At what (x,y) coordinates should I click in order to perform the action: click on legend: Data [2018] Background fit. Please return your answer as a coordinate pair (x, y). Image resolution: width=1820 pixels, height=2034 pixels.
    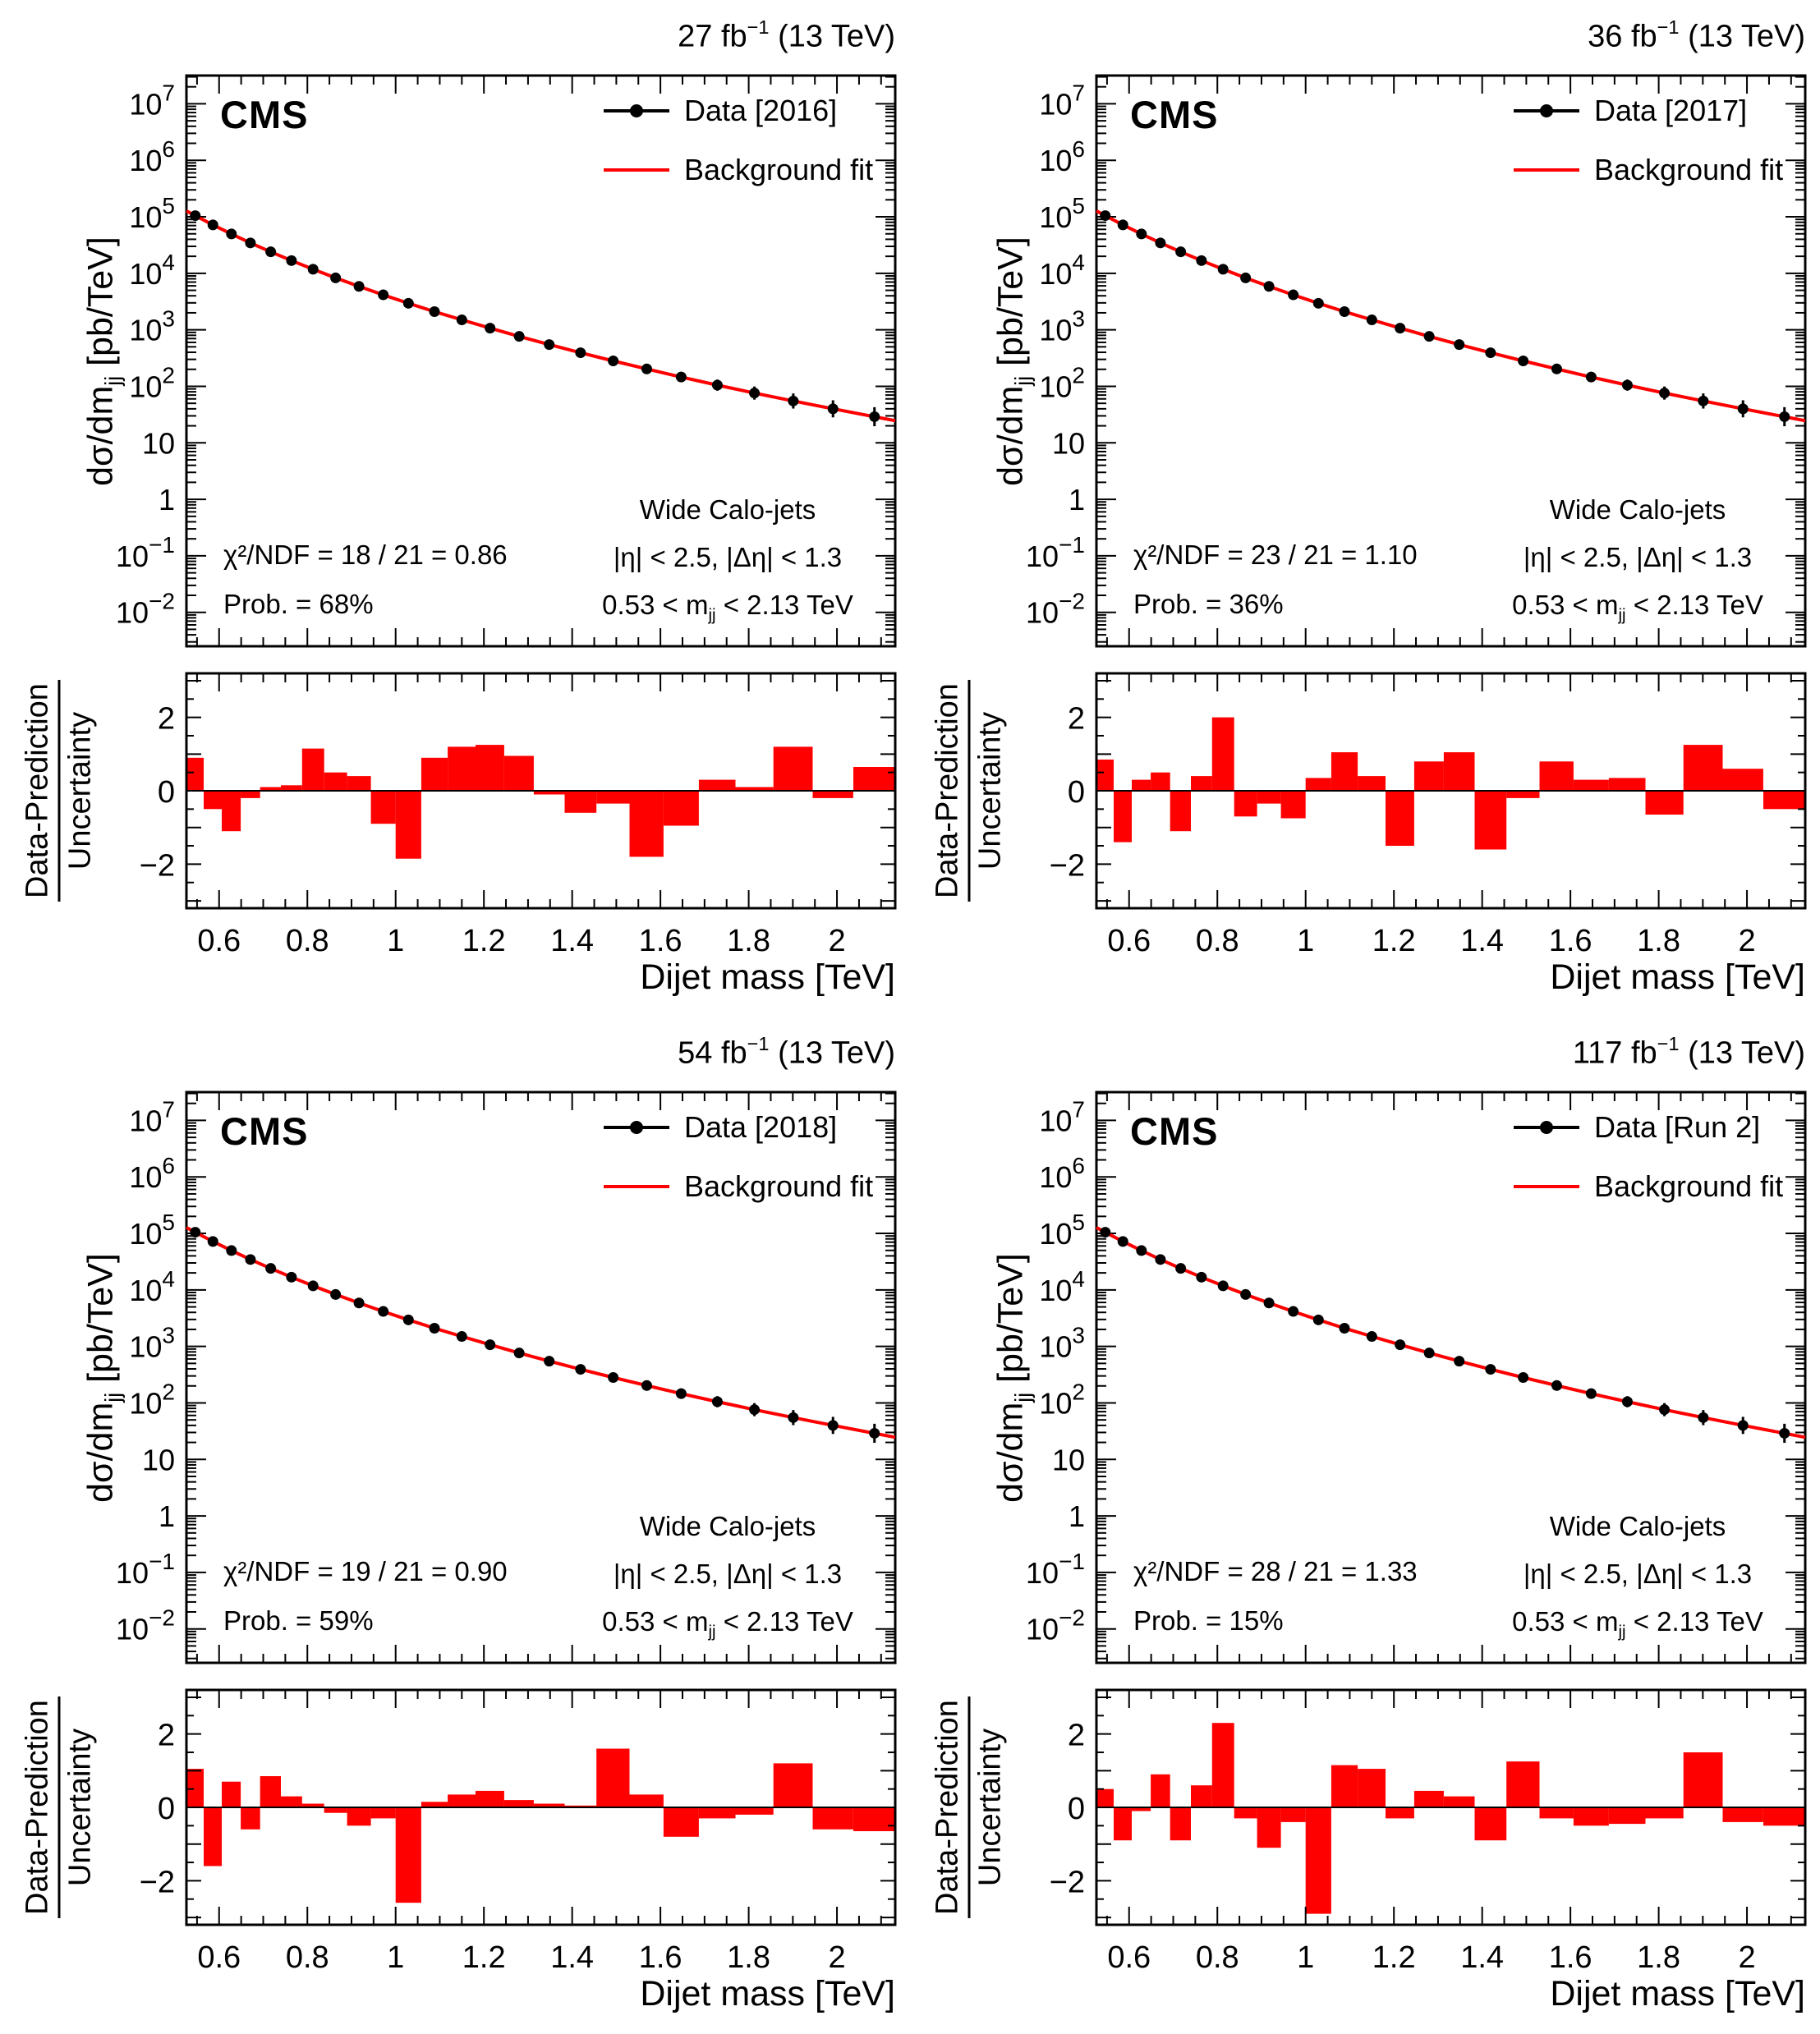
    Looking at the image, I should click on (738, 1157).